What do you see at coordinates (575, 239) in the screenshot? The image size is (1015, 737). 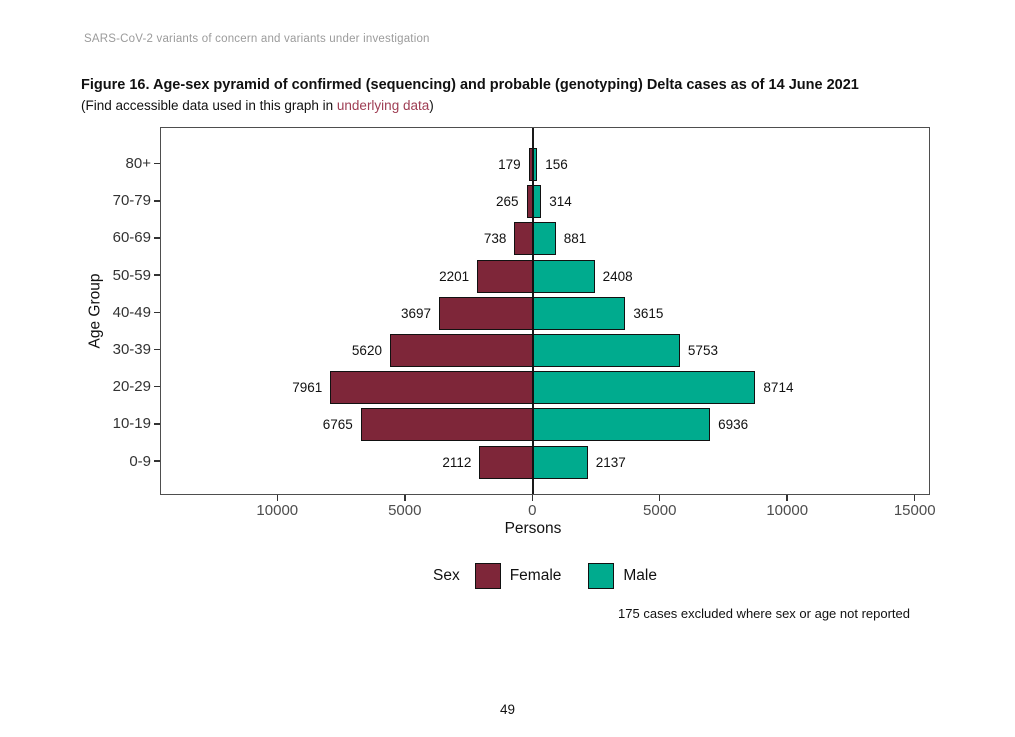 I see `male-value-label: 881` at bounding box center [575, 239].